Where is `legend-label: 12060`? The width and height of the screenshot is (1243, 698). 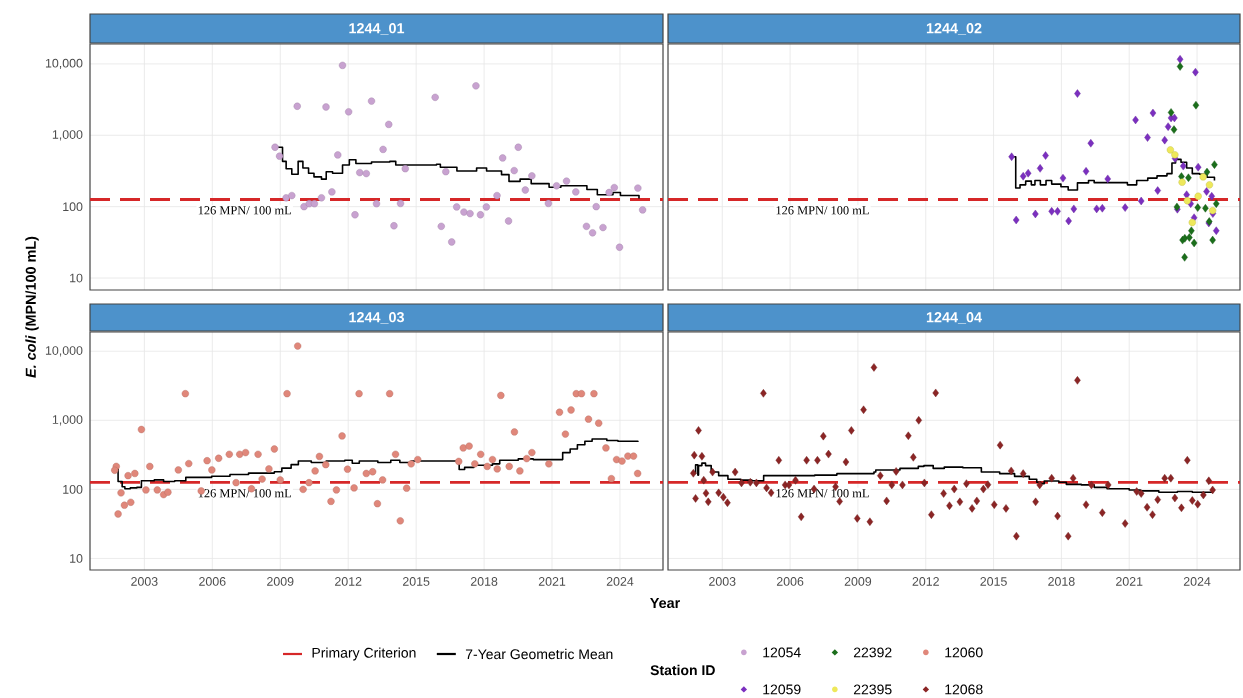 legend-label: 12060 is located at coordinates (964, 652).